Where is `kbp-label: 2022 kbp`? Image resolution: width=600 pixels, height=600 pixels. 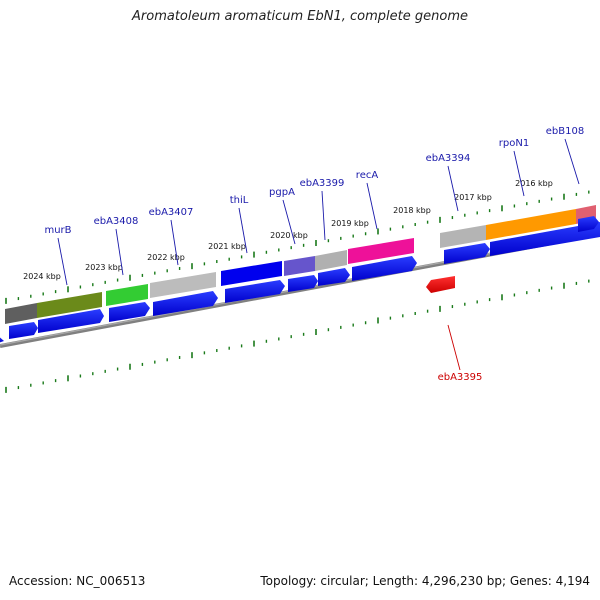 kbp-label: 2022 kbp is located at coordinates (166, 257).